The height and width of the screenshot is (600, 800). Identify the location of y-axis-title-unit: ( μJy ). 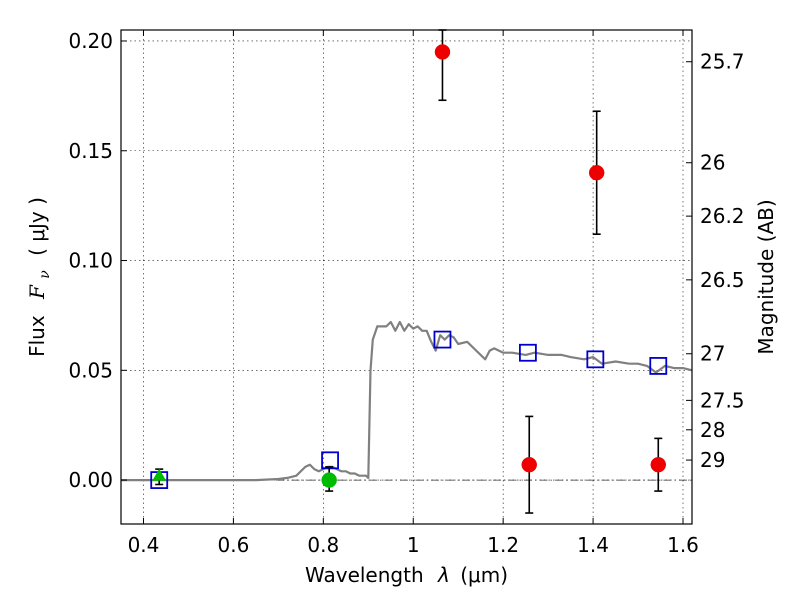
(37, 226).